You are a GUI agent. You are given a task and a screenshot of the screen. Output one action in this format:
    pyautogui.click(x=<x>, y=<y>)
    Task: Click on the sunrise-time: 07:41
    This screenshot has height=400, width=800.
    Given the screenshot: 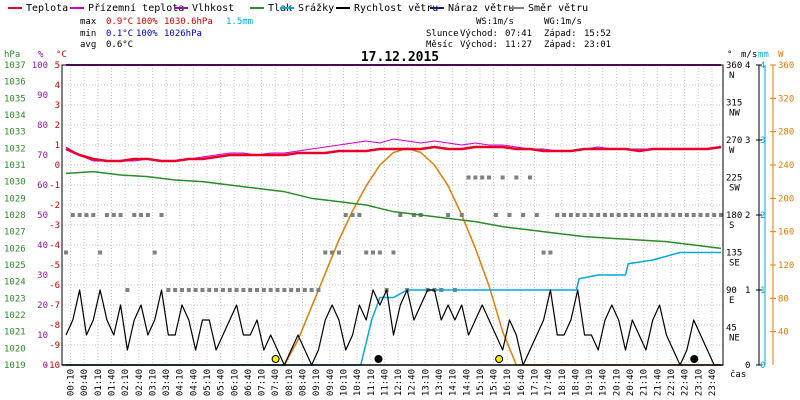 What is the action you would take?
    pyautogui.click(x=518, y=34)
    